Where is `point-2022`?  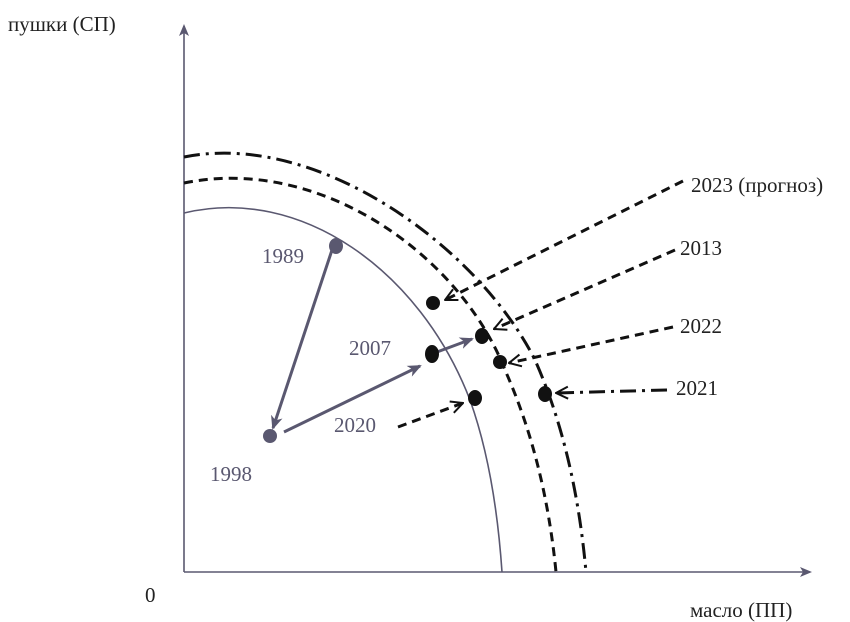 point-2022 is located at coordinates (500, 362).